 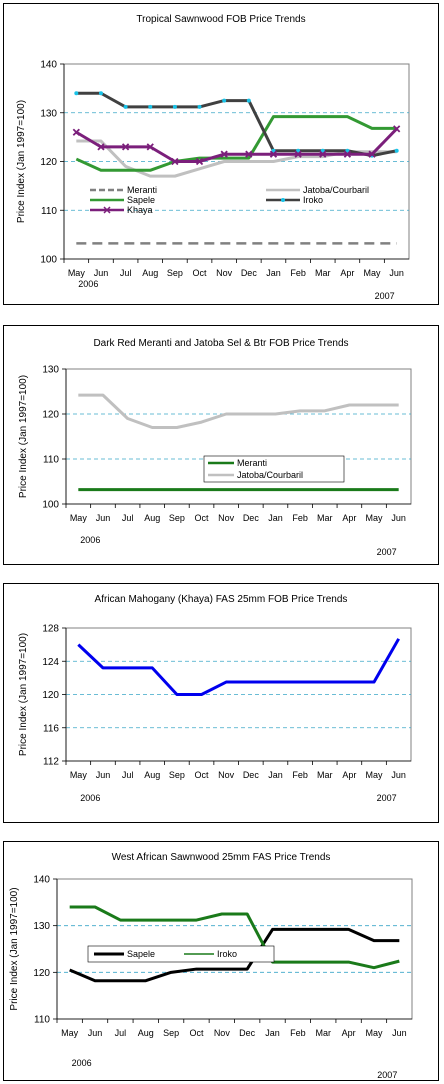 I want to click on legend-label: Khaya, so click(x=140, y=210).